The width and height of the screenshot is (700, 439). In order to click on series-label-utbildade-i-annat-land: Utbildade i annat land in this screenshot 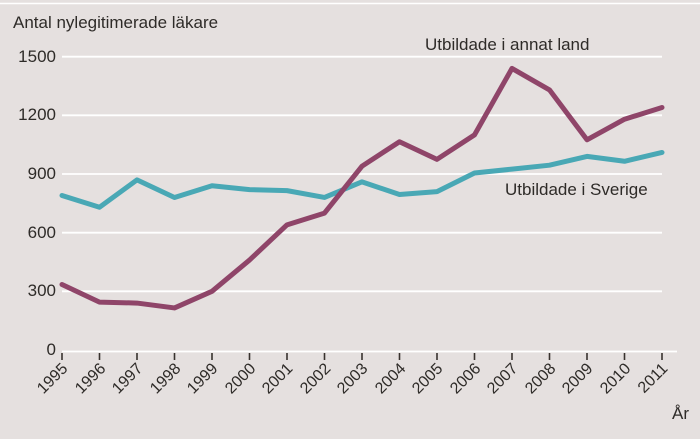, I will do `click(507, 44)`.